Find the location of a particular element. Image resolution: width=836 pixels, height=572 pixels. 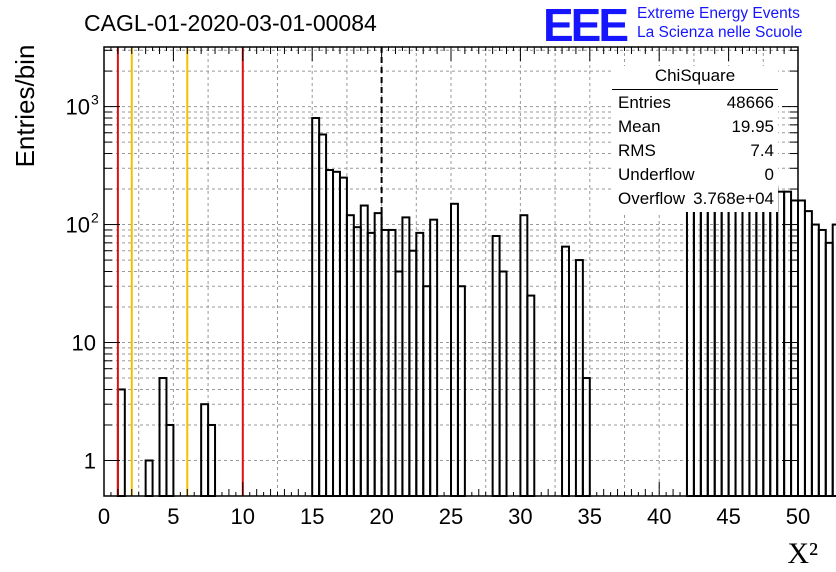

x-tick-label: 5 is located at coordinates (173, 516).